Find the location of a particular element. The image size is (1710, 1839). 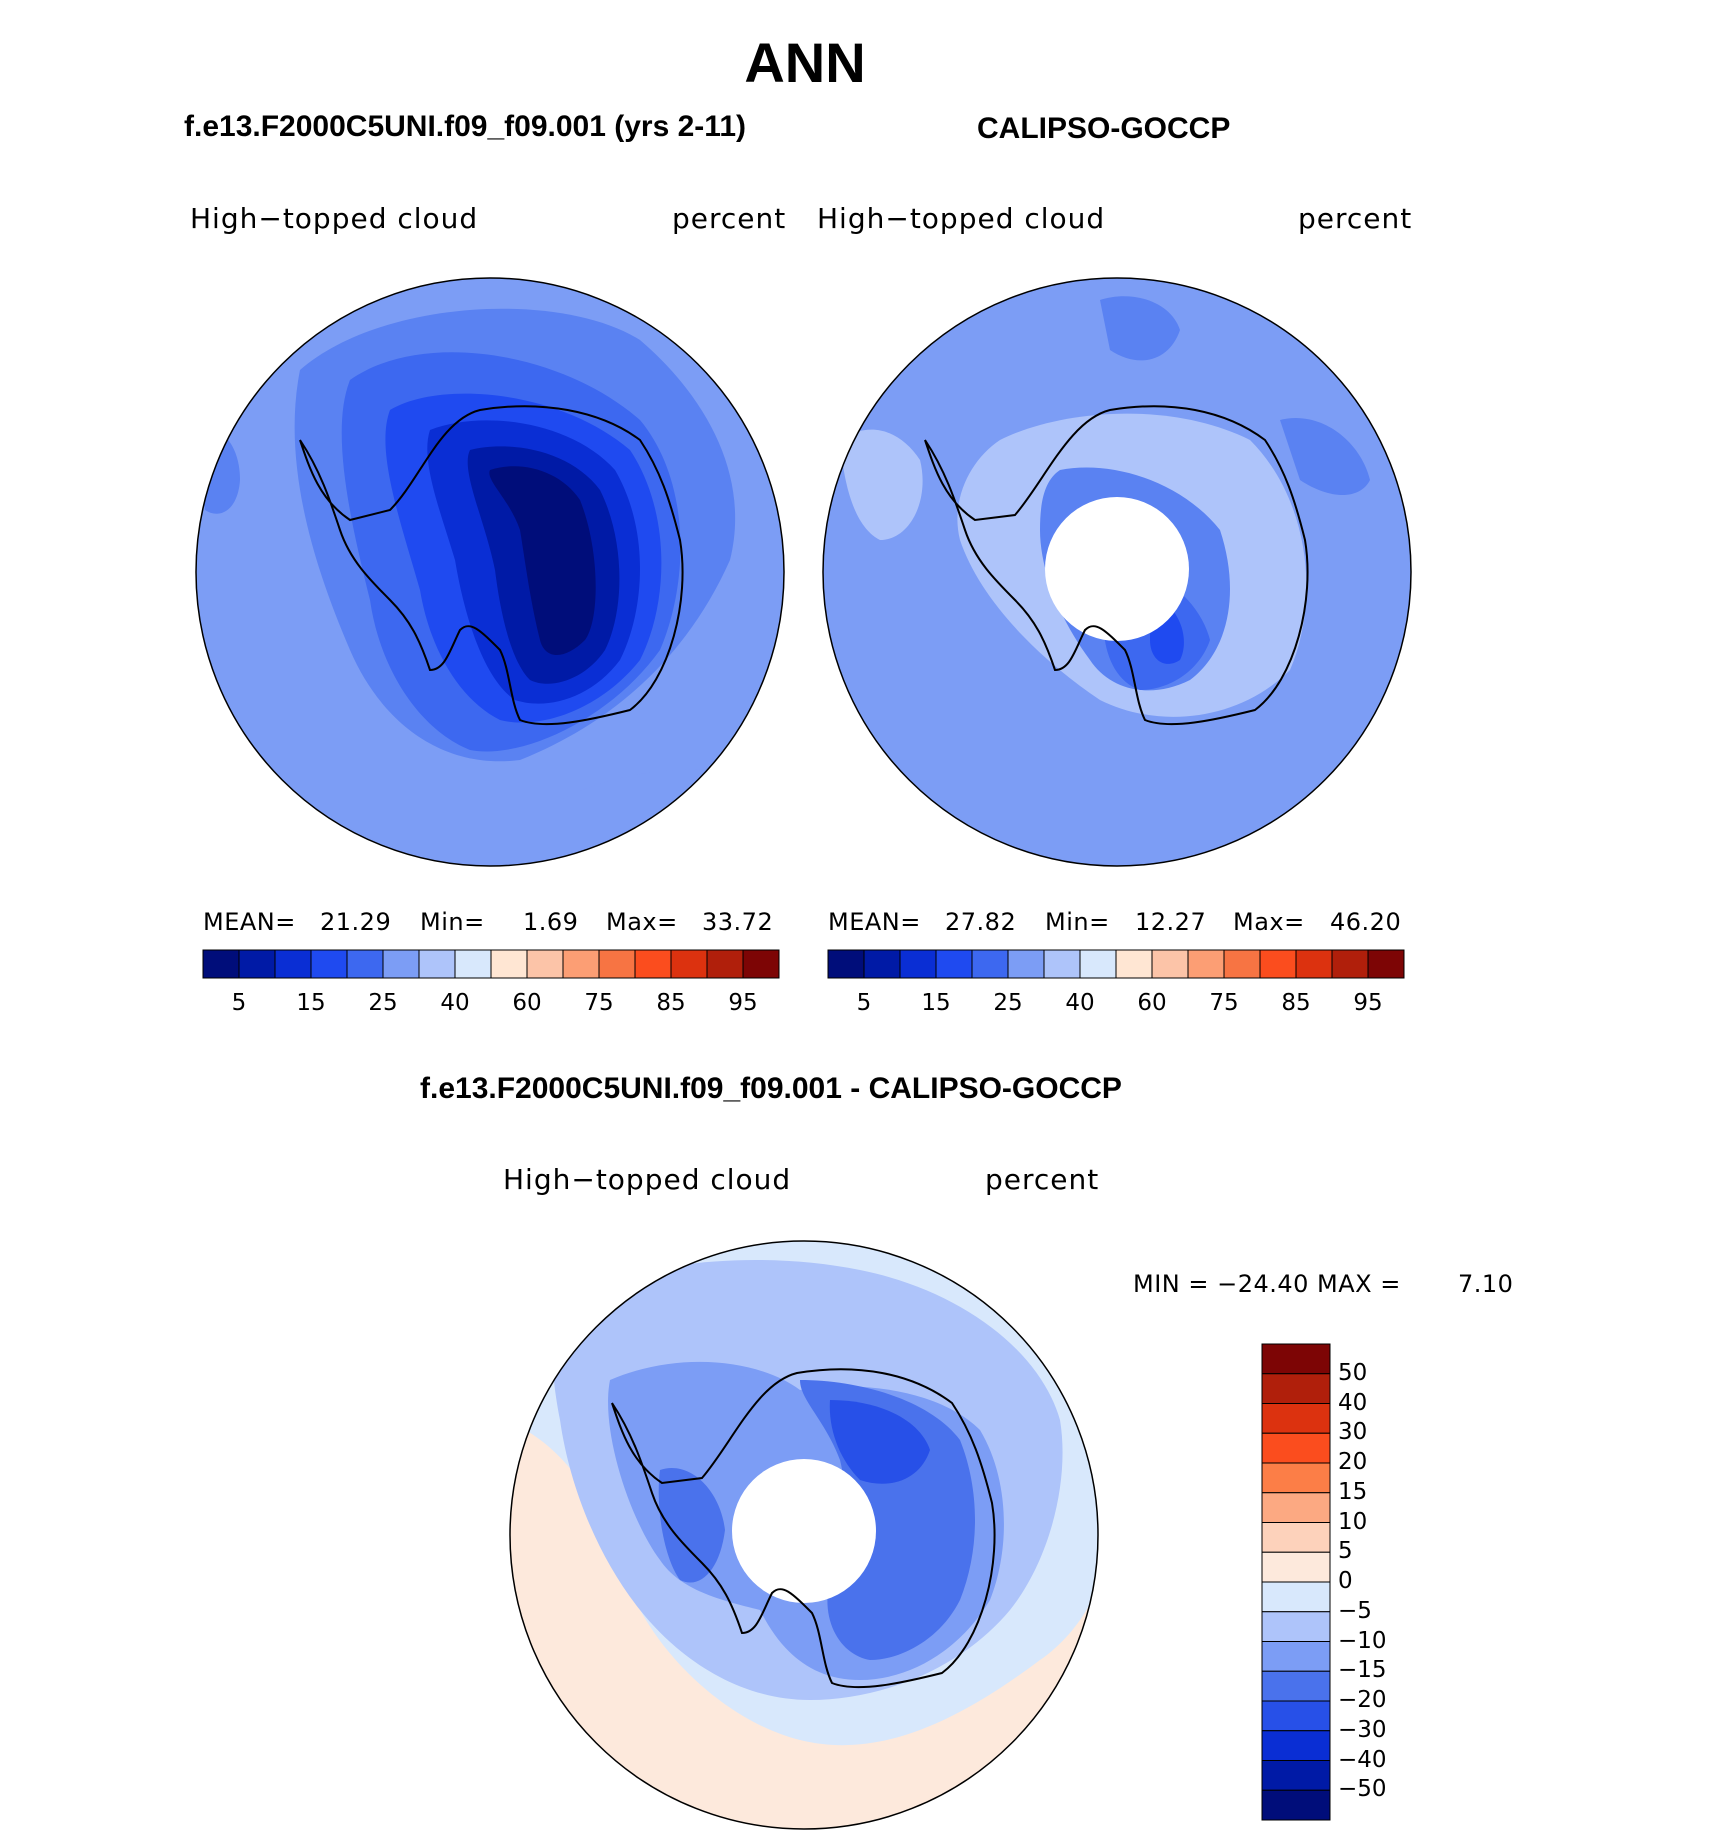

right-map-coastline is located at coordinates (1116, 565).